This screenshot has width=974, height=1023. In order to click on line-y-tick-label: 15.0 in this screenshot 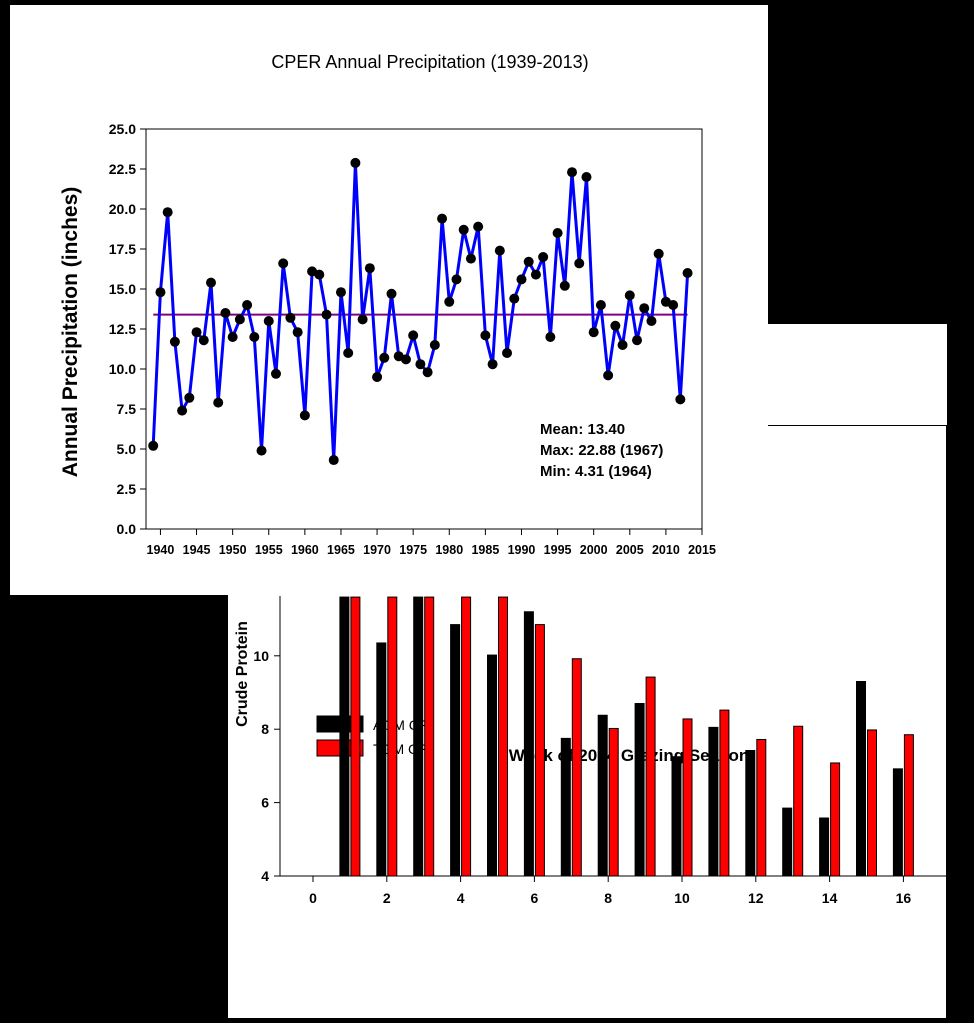, I will do `click(122, 289)`.